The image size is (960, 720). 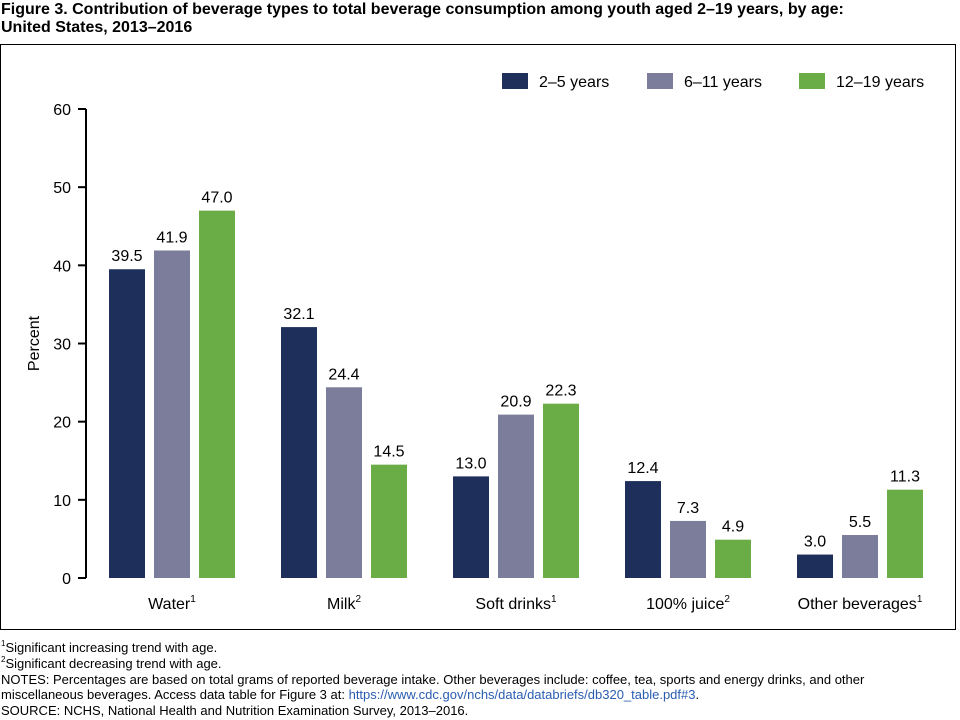 I want to click on data-label: 47.0, so click(x=216, y=198).